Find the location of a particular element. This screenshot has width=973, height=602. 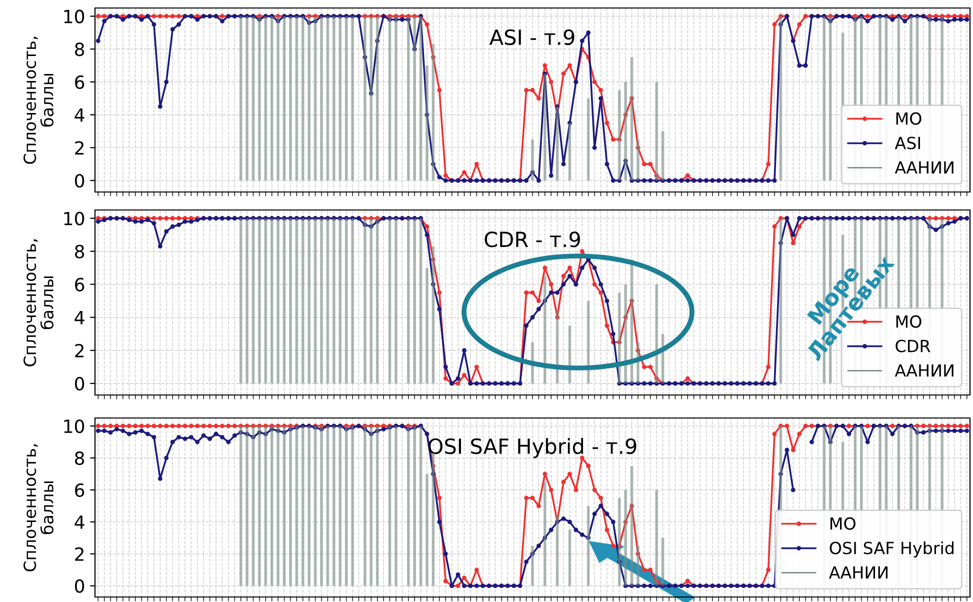

legend-label: CDR is located at coordinates (913, 346).